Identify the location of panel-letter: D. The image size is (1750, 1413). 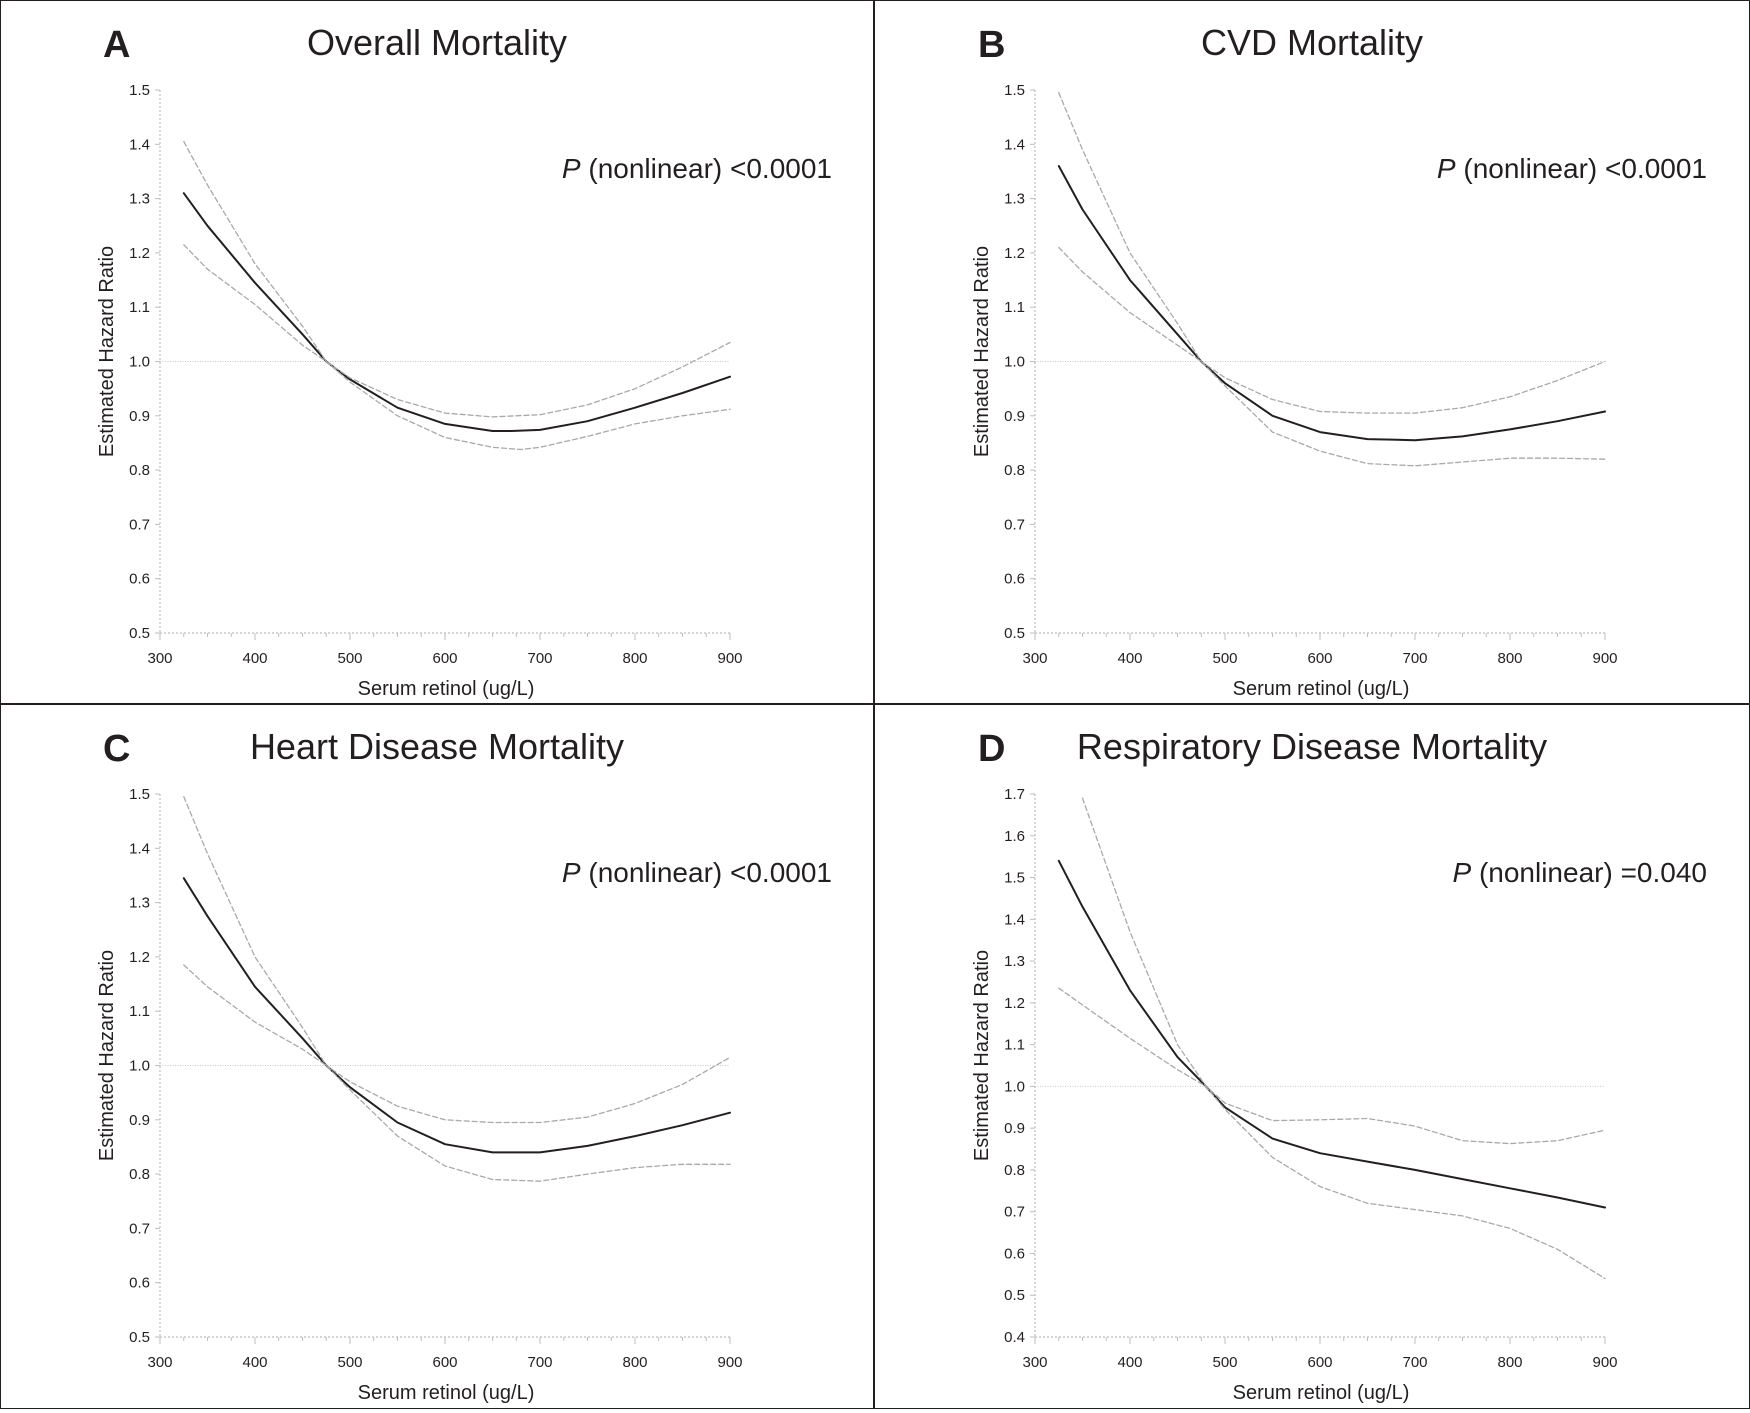
(991, 749).